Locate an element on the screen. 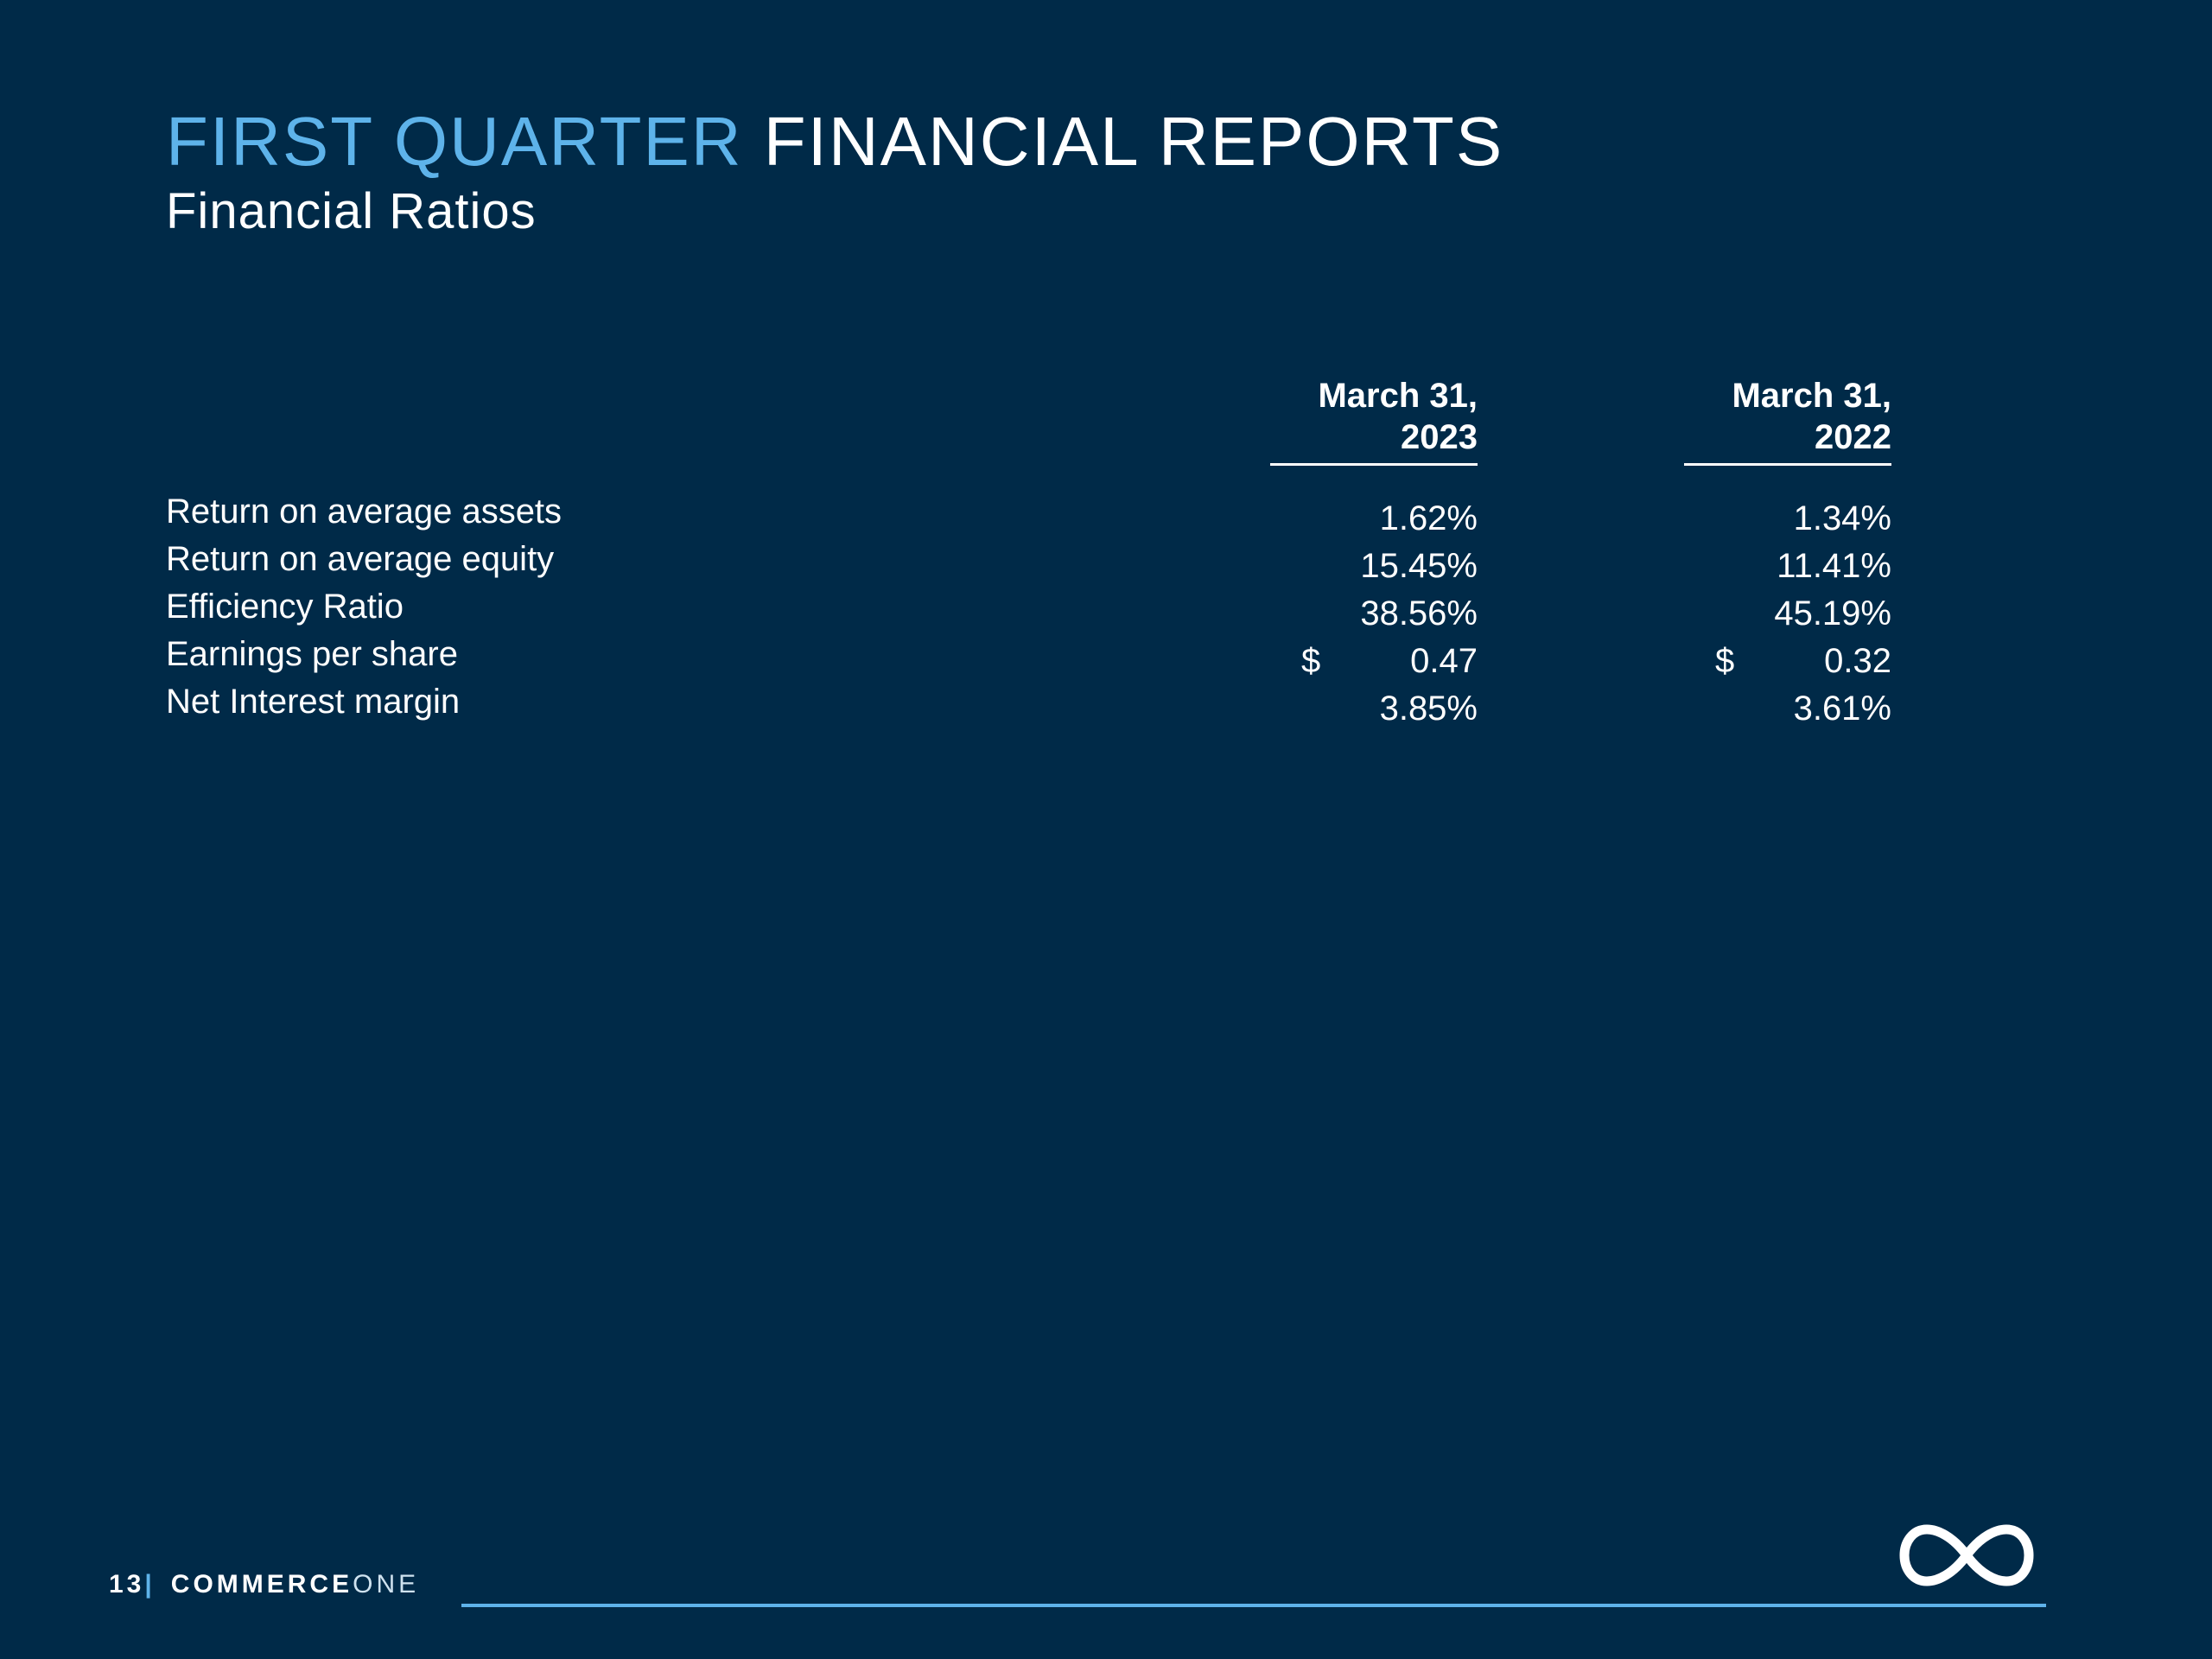 This screenshot has height=1659, width=2212. cell-value: 0.32 is located at coordinates (1857, 661).